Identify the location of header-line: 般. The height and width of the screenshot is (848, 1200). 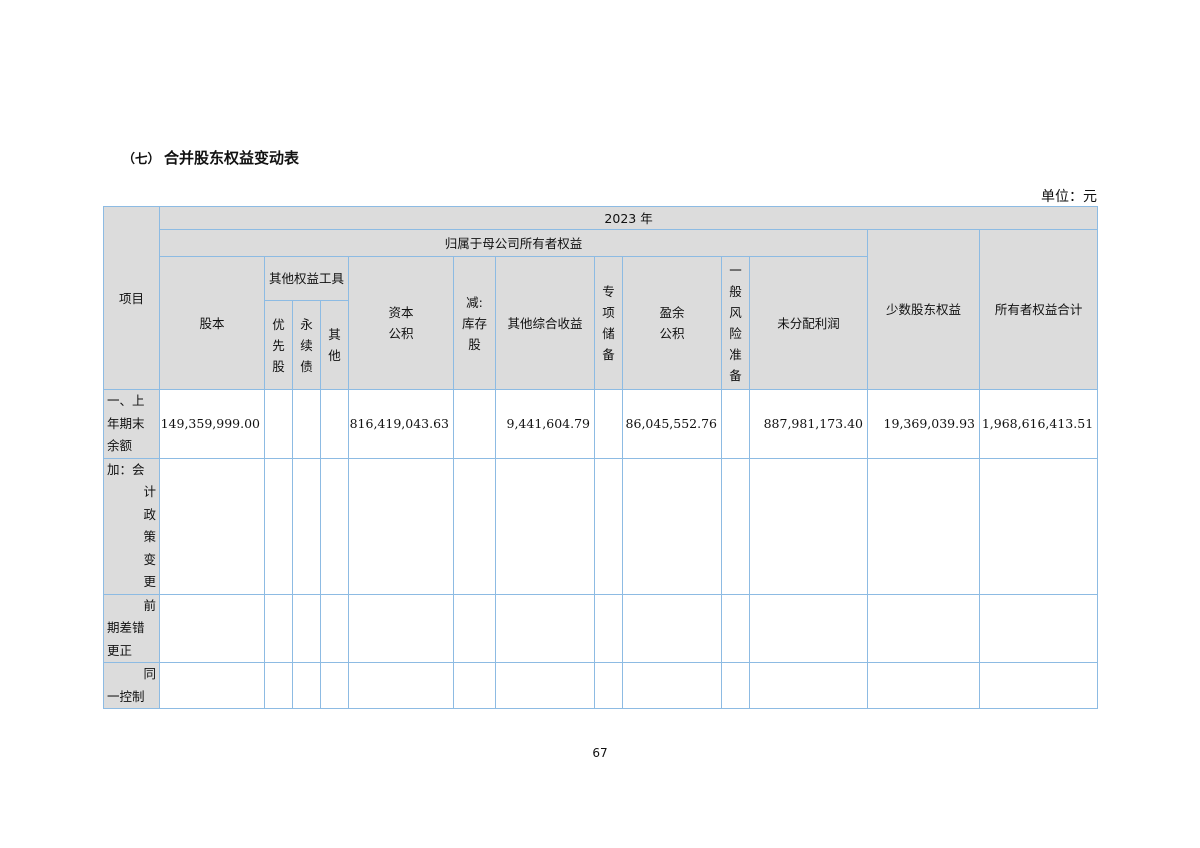
(735, 291).